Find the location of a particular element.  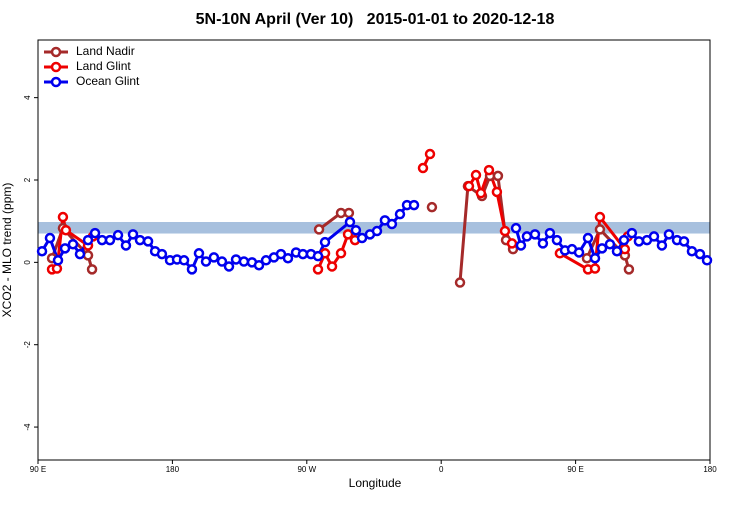

x-tick-label: 0 is located at coordinates (441, 469).